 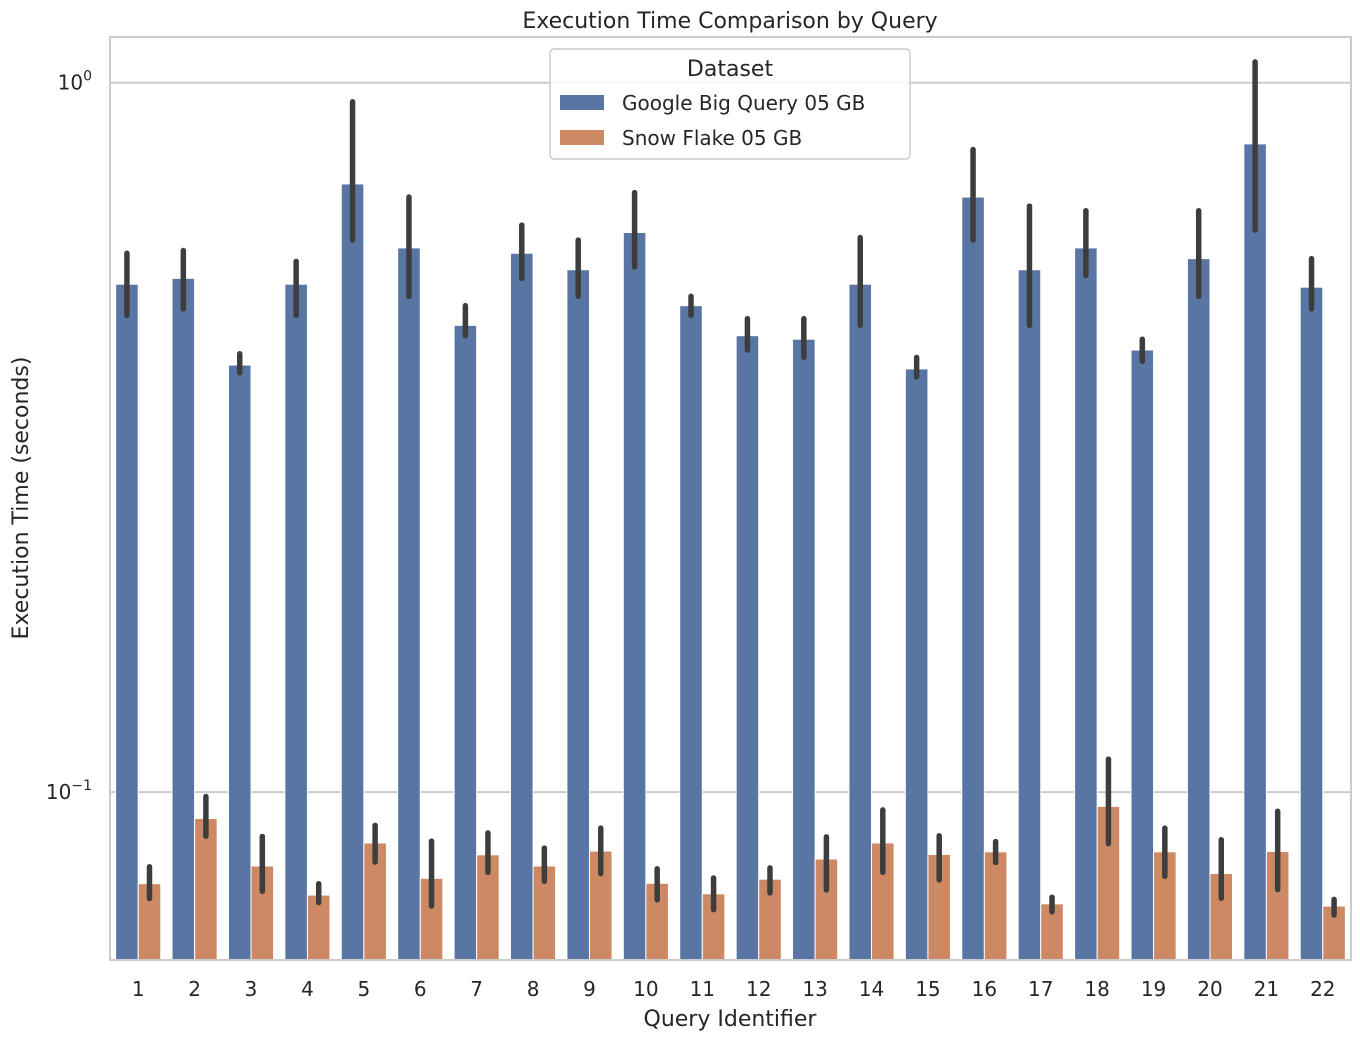 What do you see at coordinates (743, 103) in the screenshot?
I see `legend-label-google: Google Big Query 05 GB` at bounding box center [743, 103].